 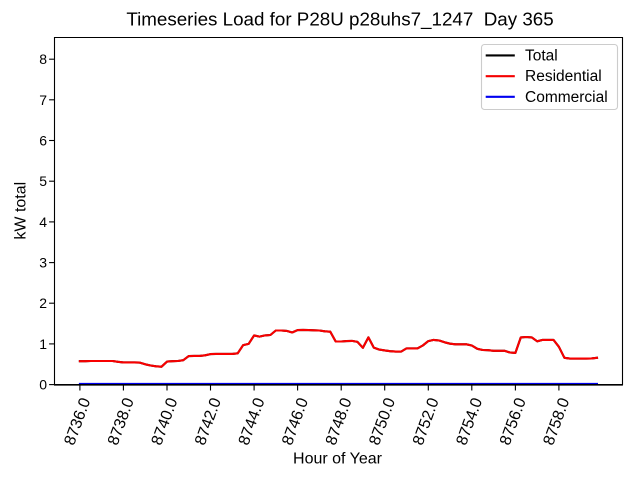 What do you see at coordinates (43, 344) in the screenshot?
I see `svg-text: 1` at bounding box center [43, 344].